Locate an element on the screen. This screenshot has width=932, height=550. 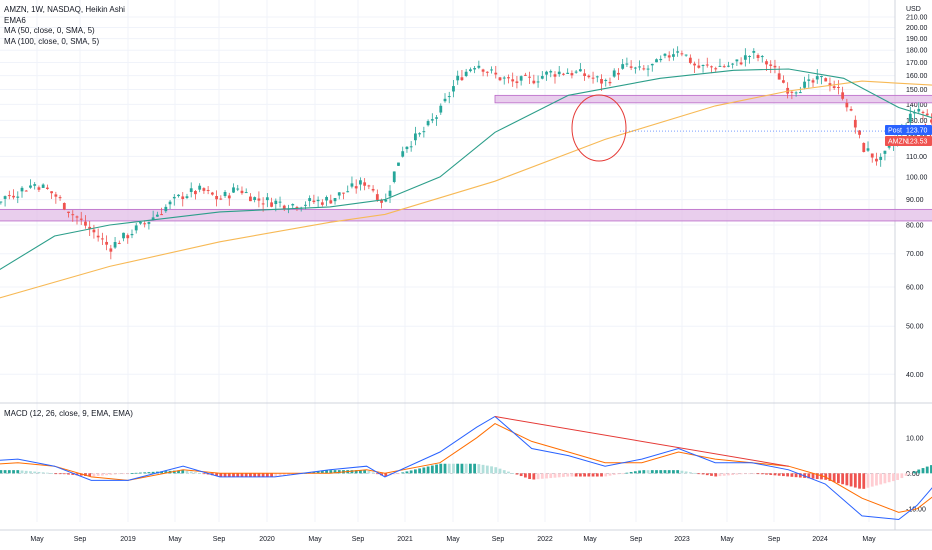
time-tick-label: 2019 is located at coordinates (128, 539).